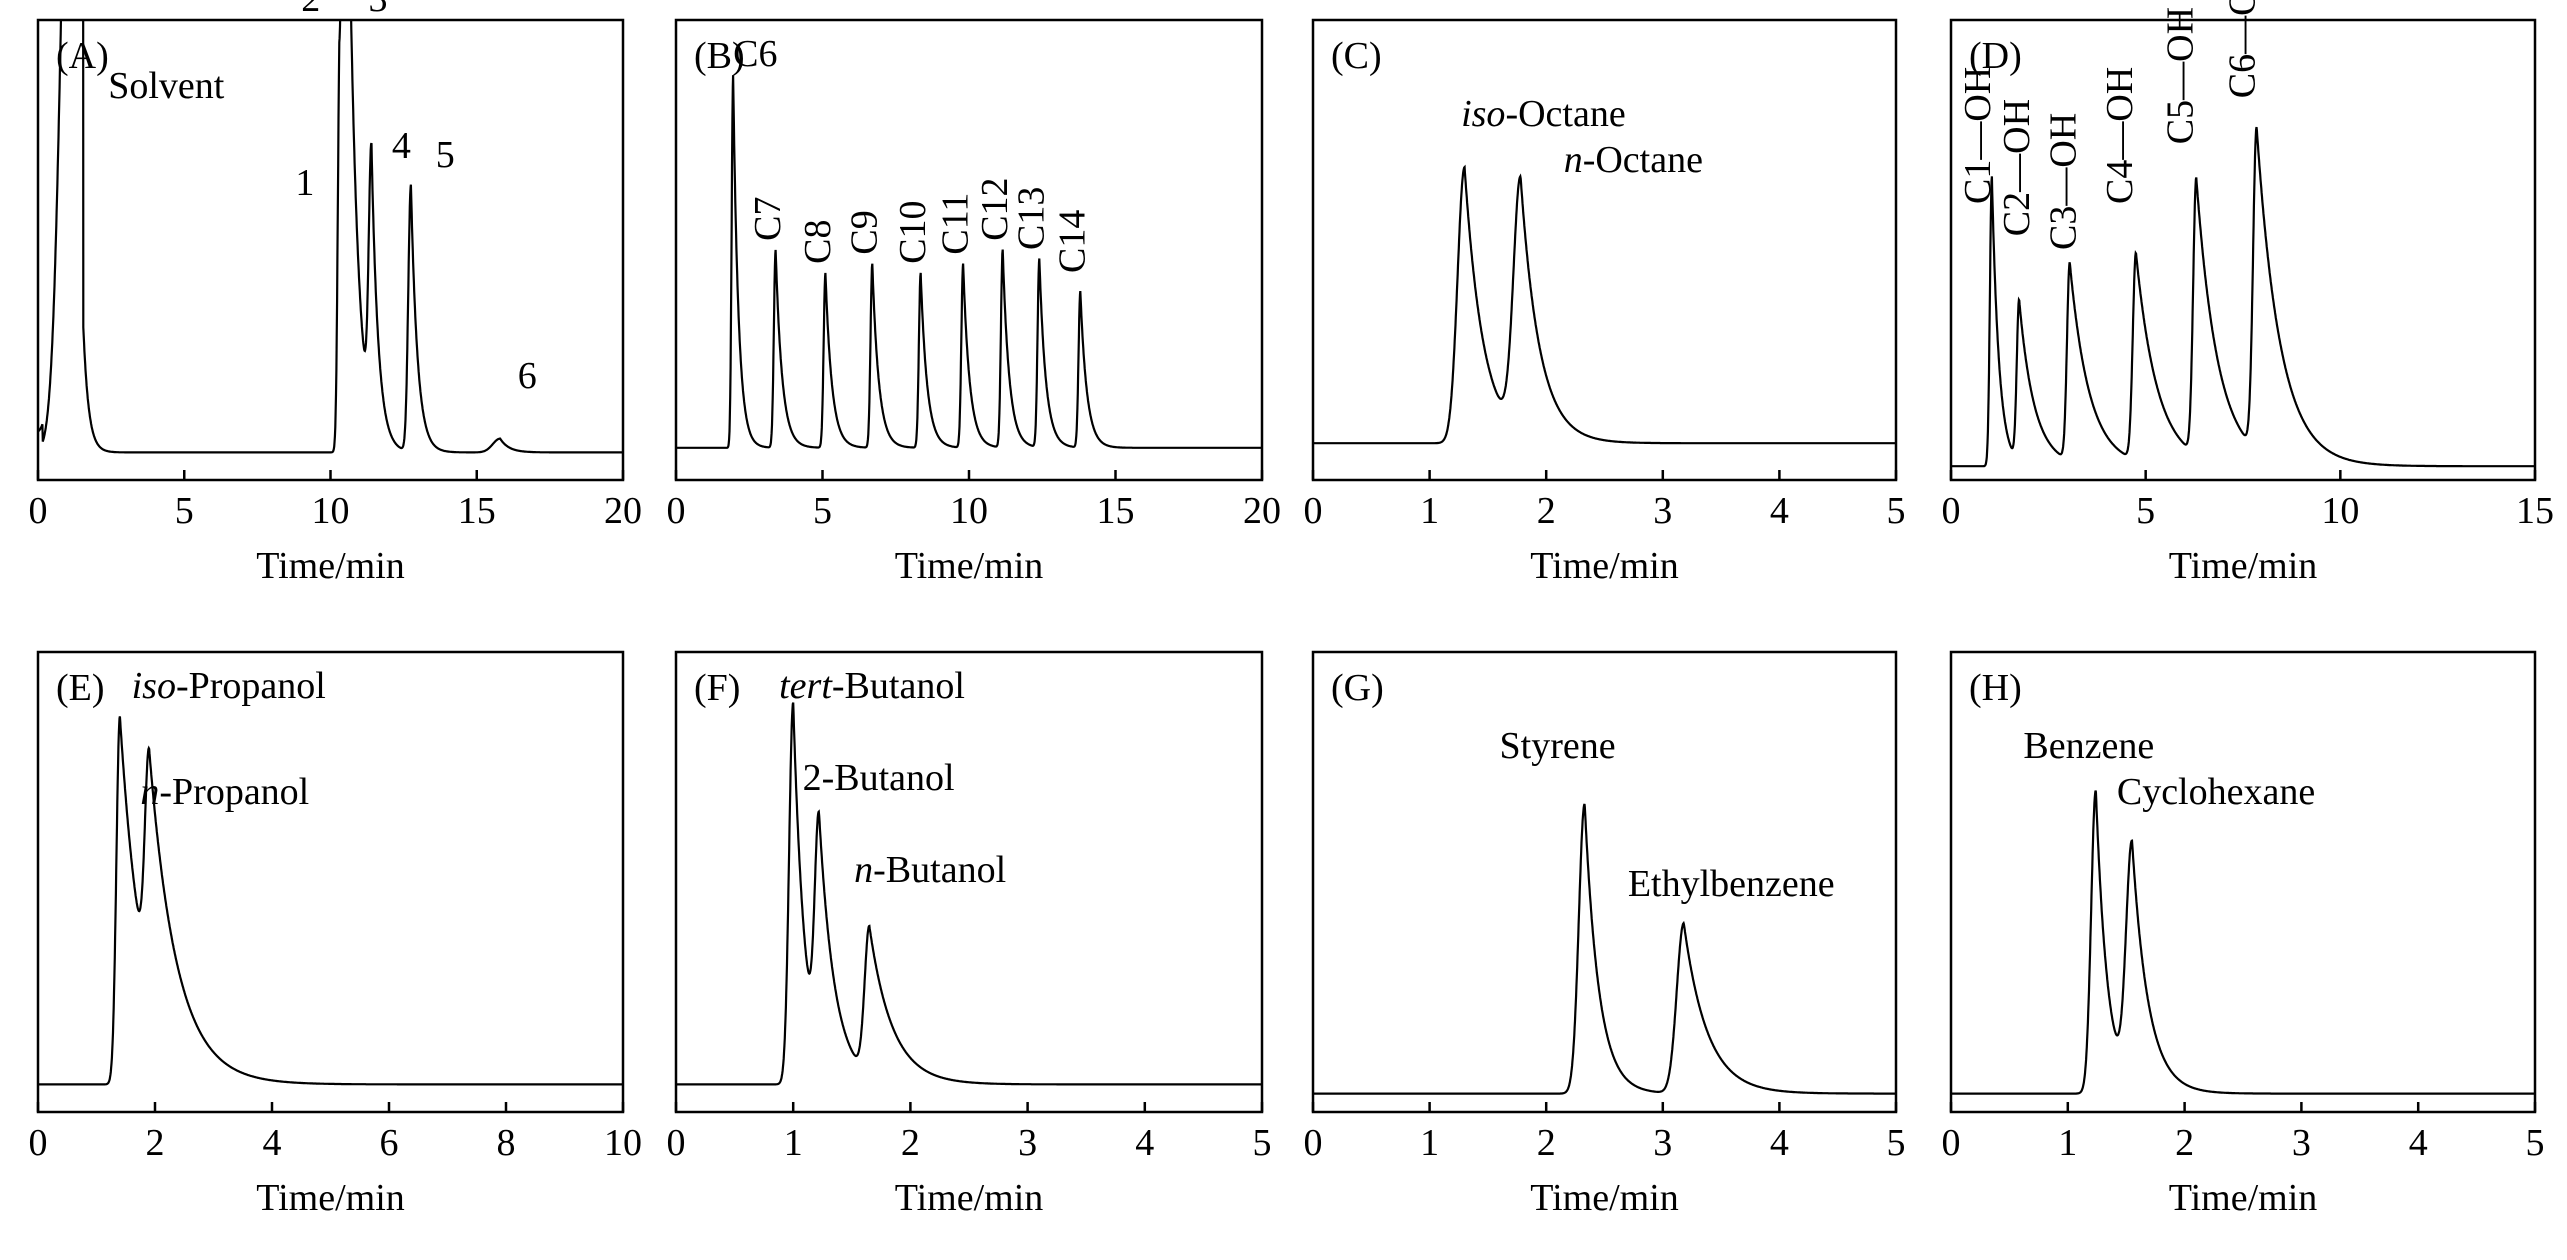  Describe the element at coordinates (224, 792) in the screenshot. I see `peak-label: n-Propanol` at that location.